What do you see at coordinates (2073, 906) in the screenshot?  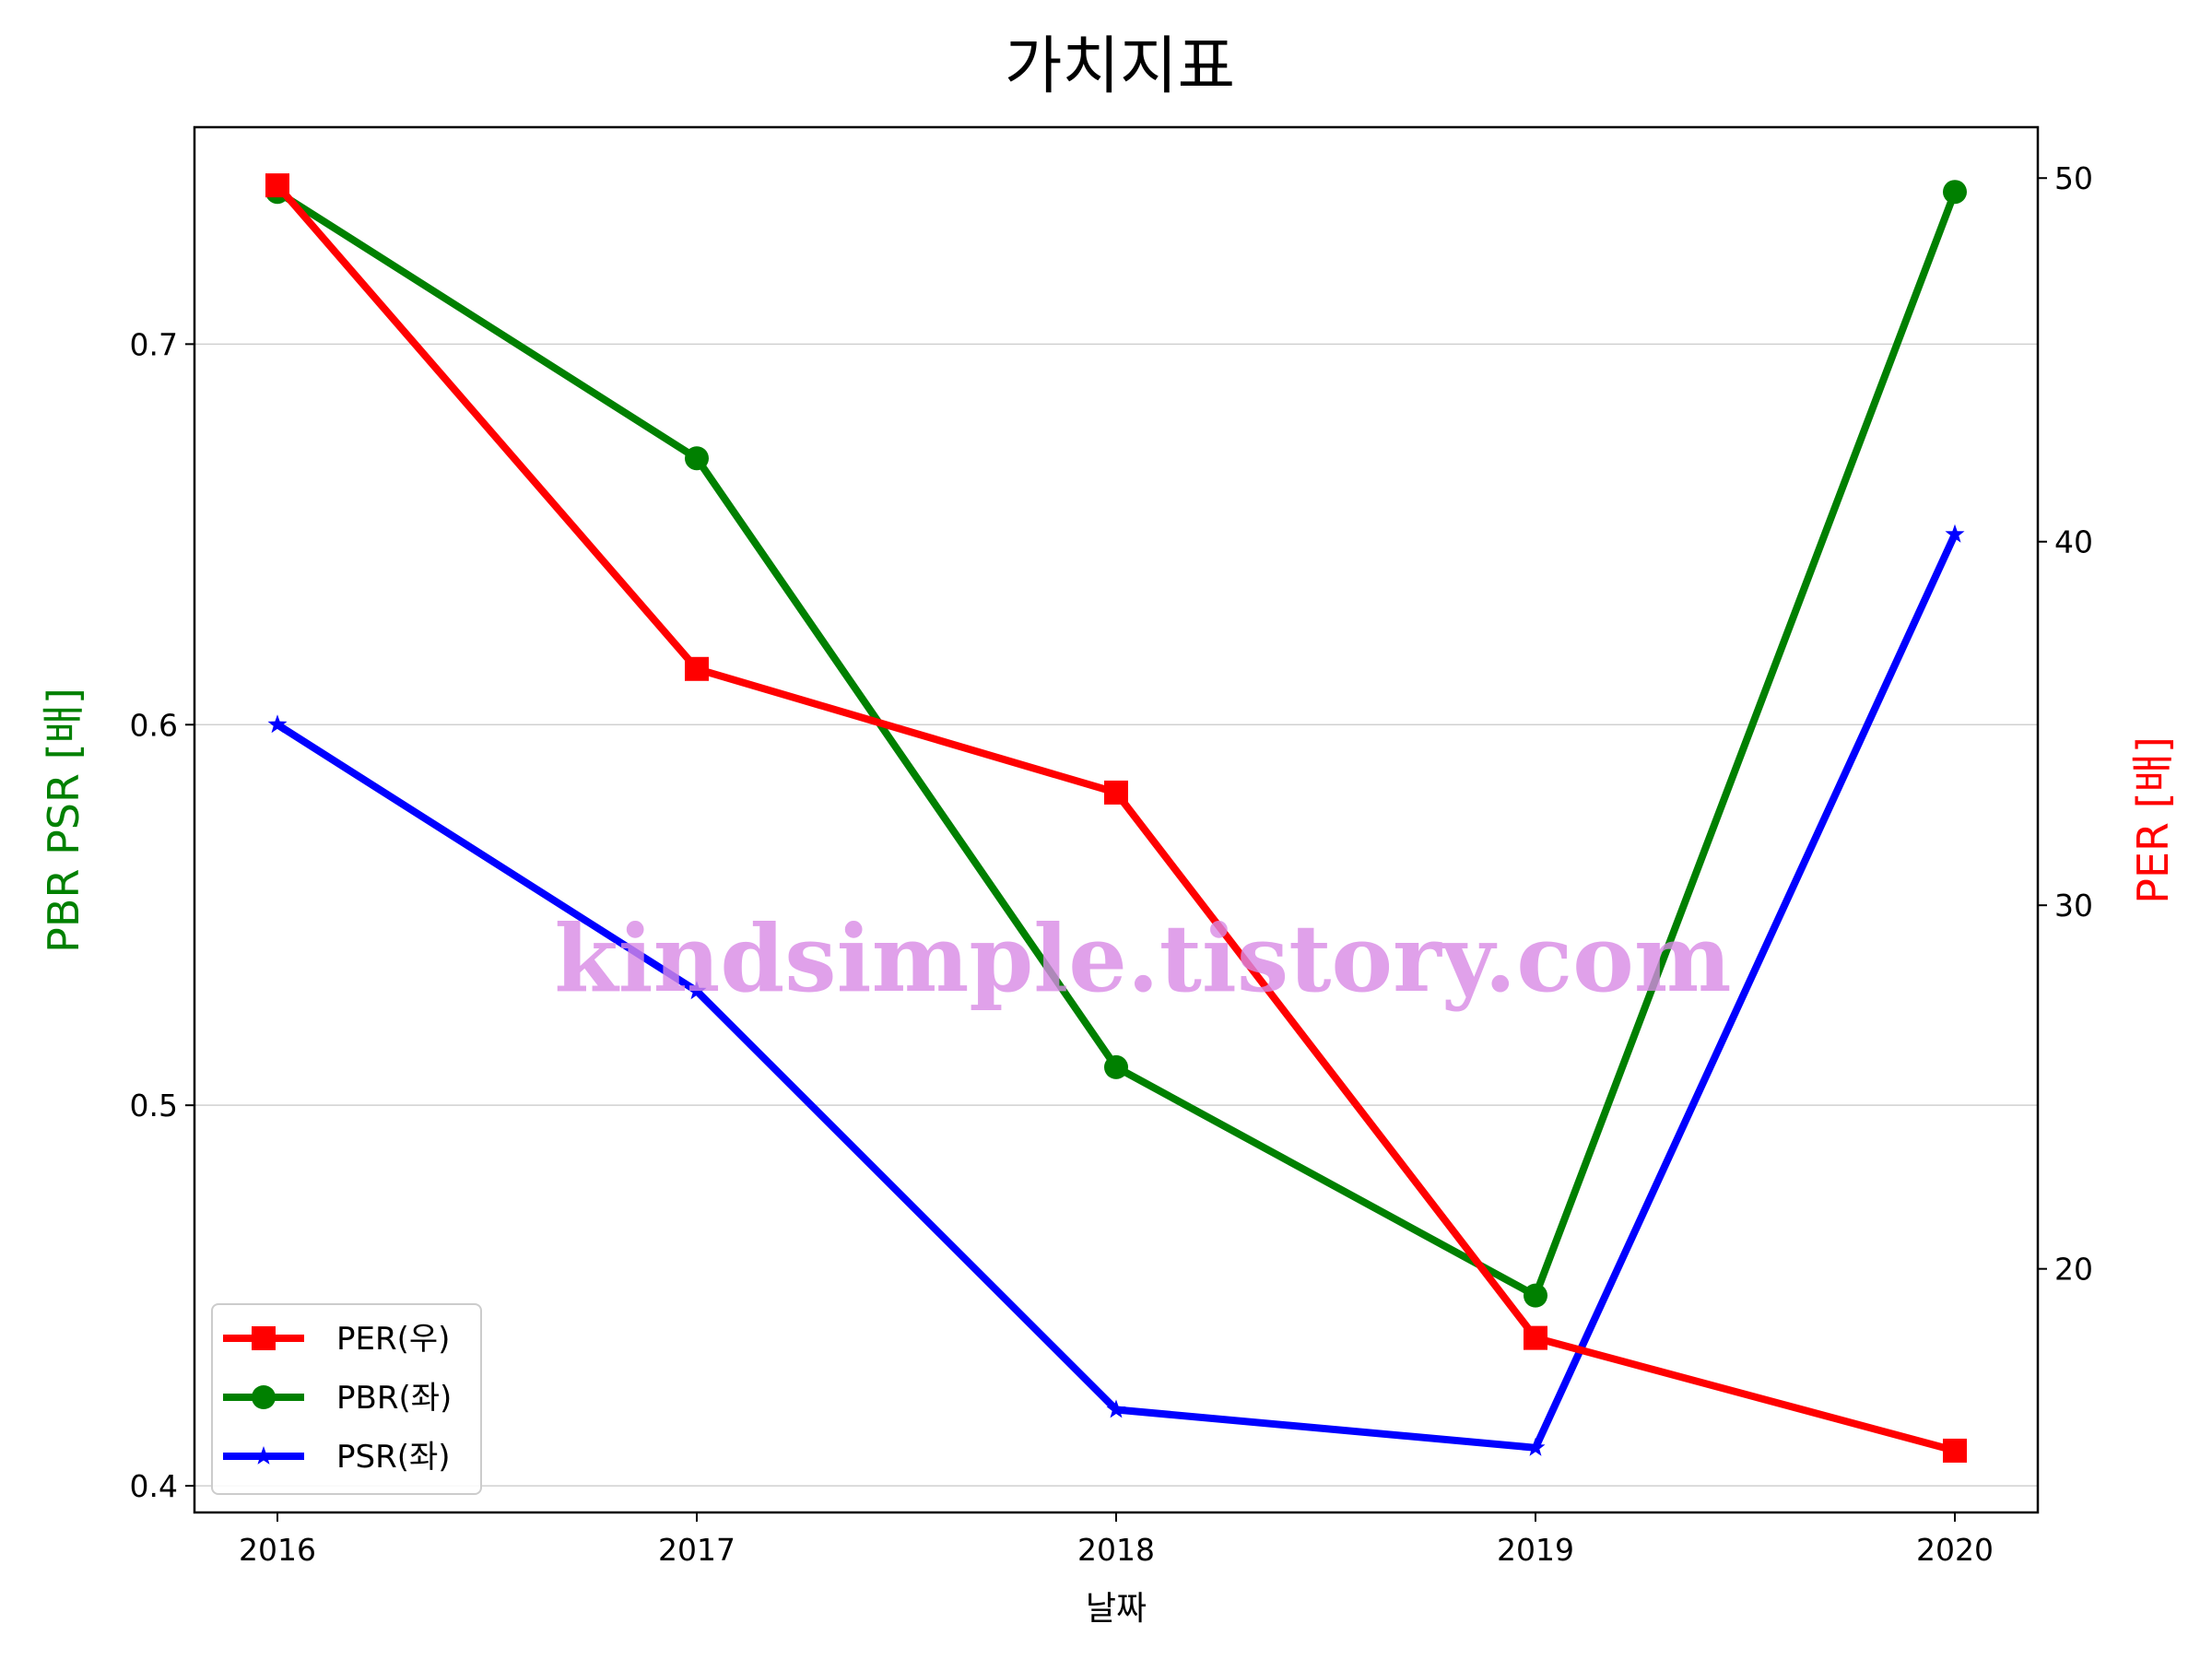 I see `y-right-tick-label: 30` at bounding box center [2073, 906].